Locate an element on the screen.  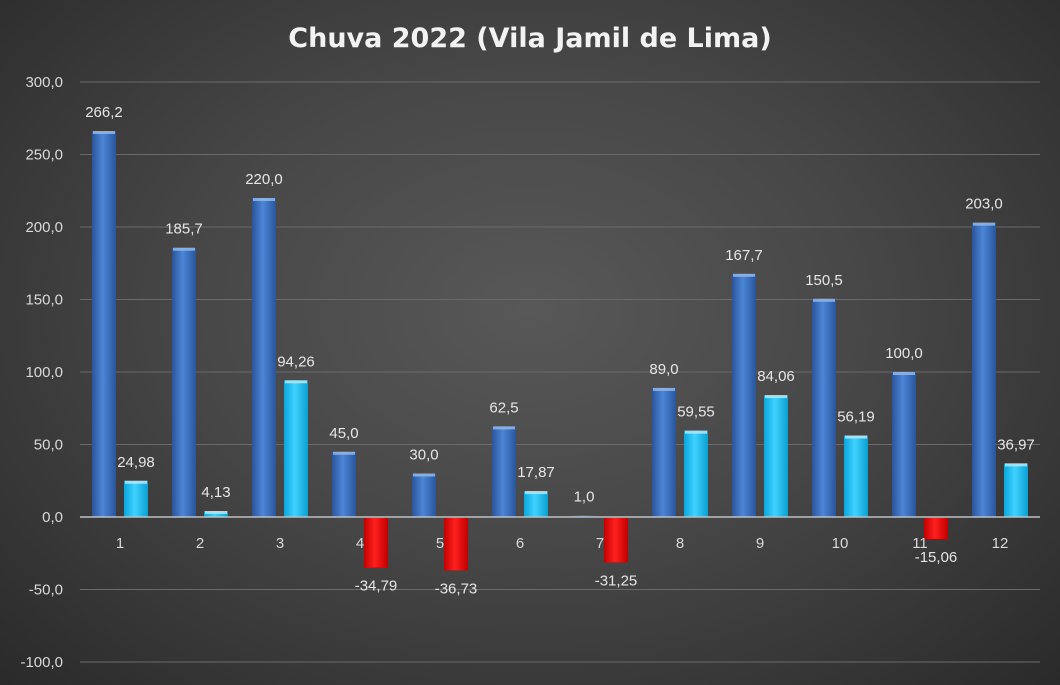
data-label: 30,0 is located at coordinates (423, 455).